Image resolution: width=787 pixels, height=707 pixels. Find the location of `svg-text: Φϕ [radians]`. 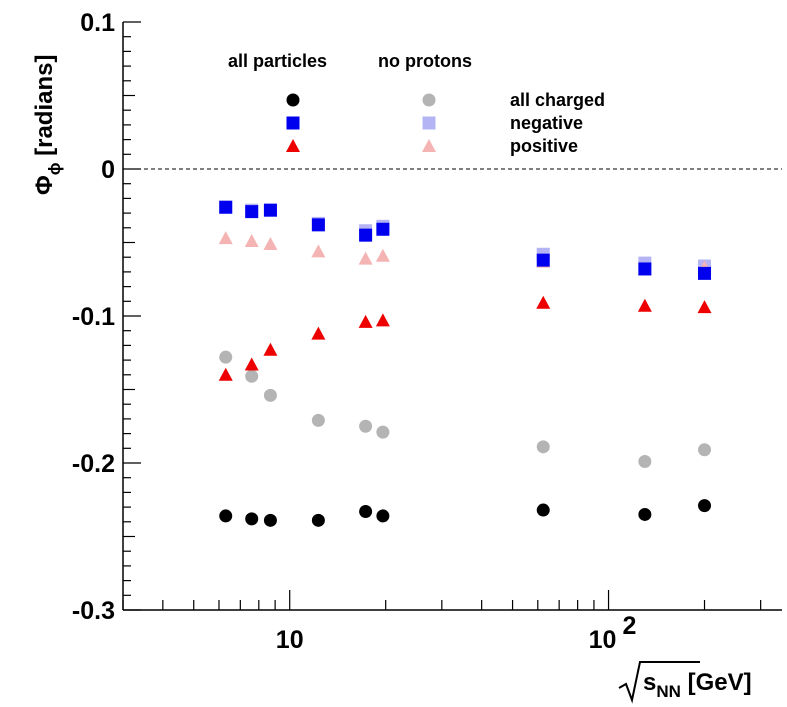

svg-text: Φϕ [radians] is located at coordinates (47, 125).